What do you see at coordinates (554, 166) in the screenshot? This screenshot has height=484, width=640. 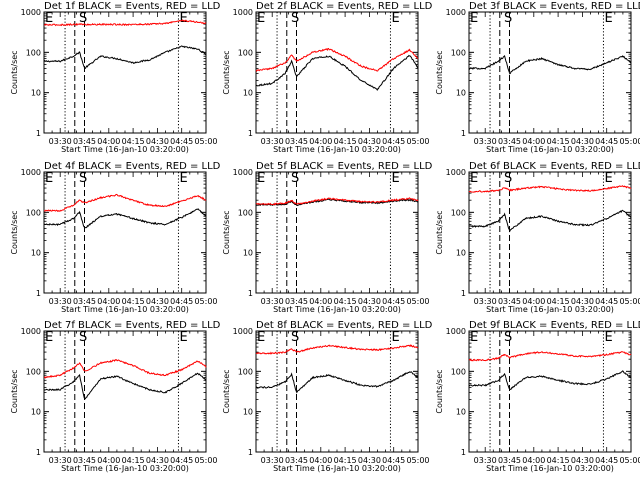 I see `panel-title: Det 6f BLACK = Events, RED = LLD` at bounding box center [554, 166].